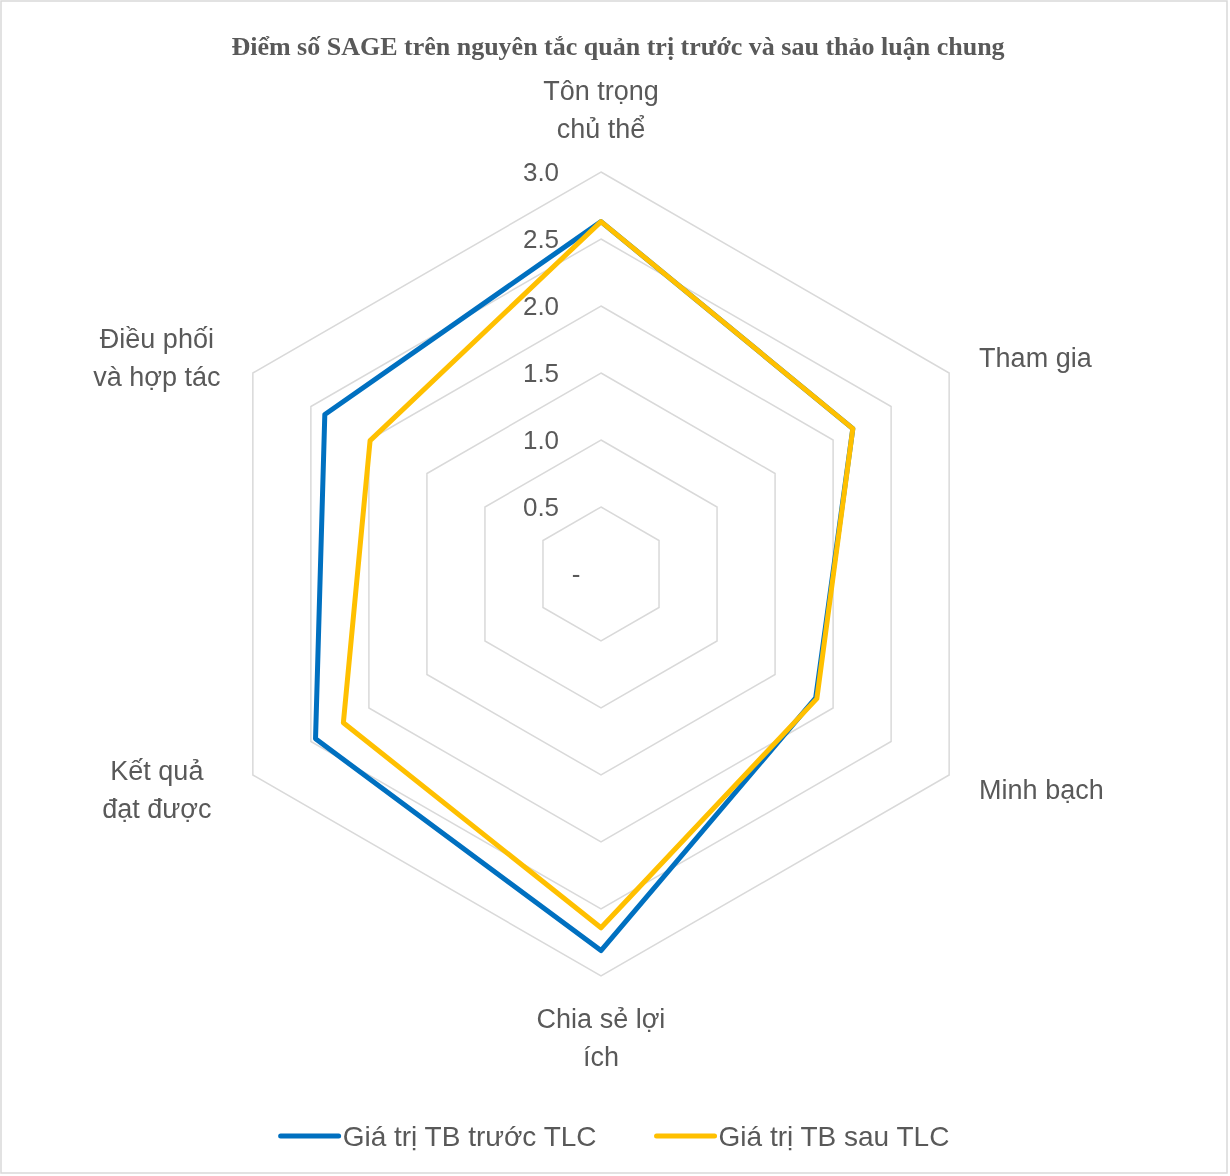 The width and height of the screenshot is (1230, 1176). What do you see at coordinates (576, 574) in the screenshot?
I see `y-tick-label: -` at bounding box center [576, 574].